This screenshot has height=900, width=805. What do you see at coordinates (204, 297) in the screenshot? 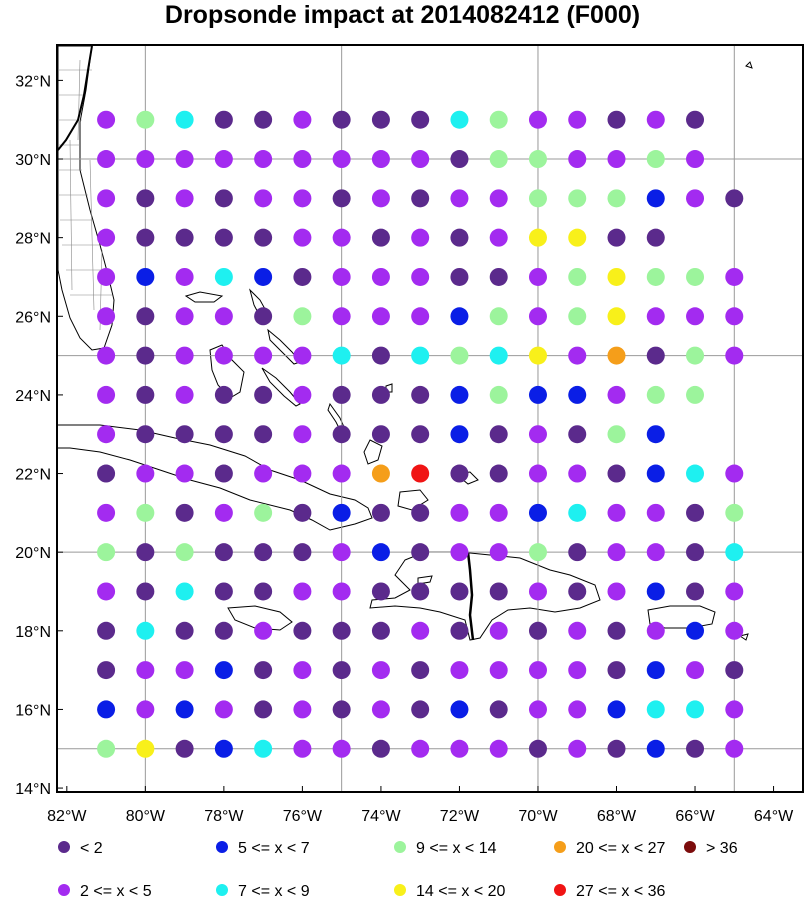
I see `grand-bahama` at bounding box center [204, 297].